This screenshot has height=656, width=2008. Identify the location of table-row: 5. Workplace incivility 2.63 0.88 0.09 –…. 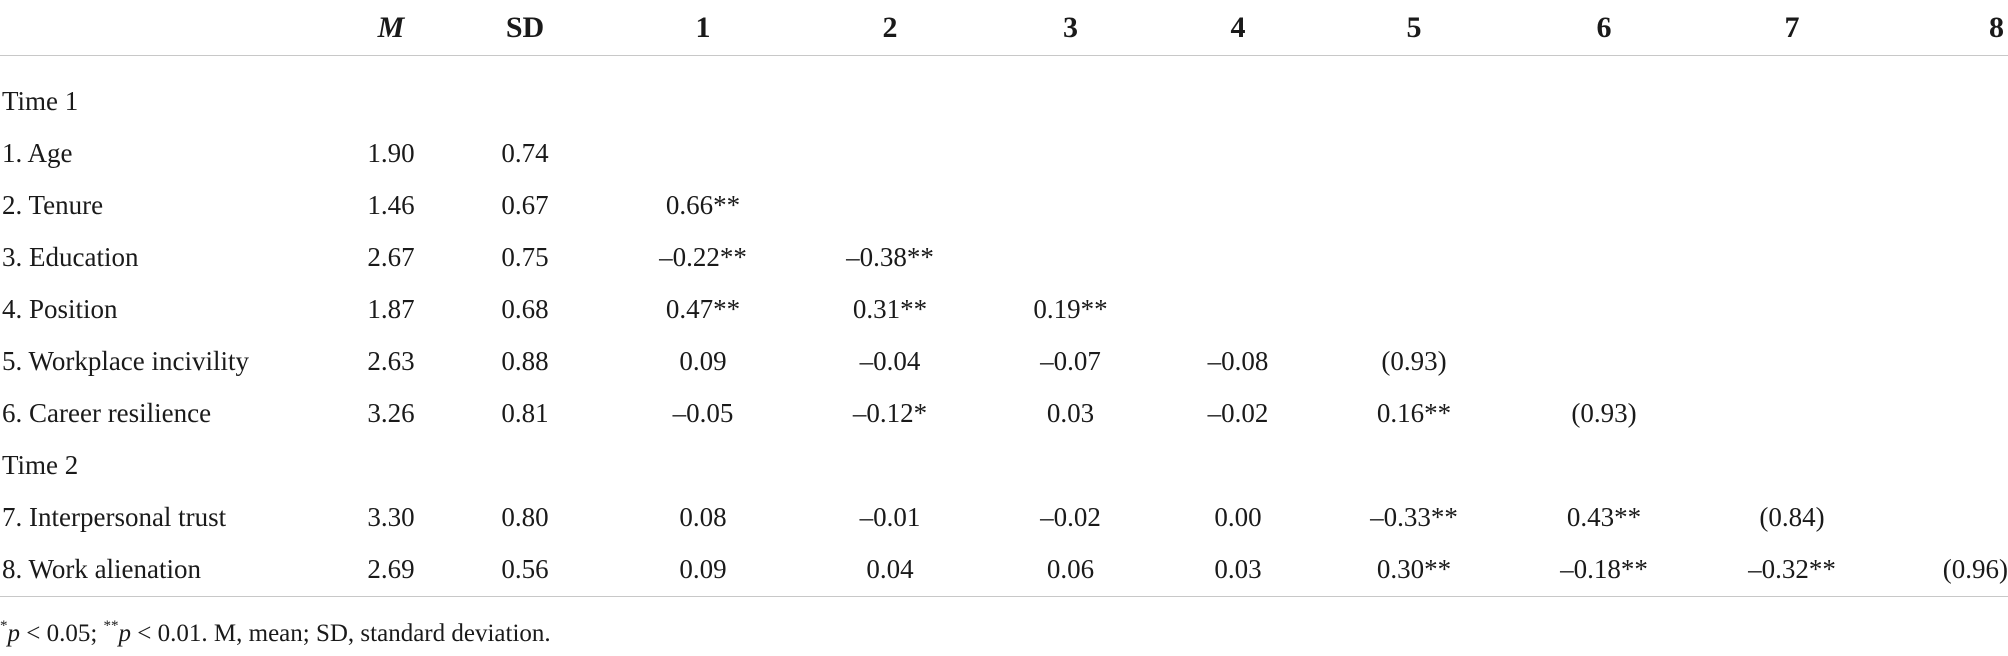
(1004, 362).